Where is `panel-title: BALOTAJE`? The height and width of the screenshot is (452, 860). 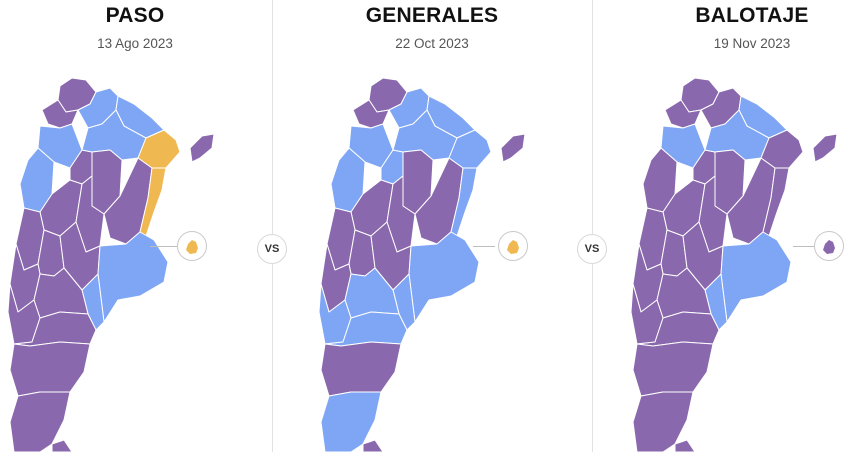
panel-title: BALOTAJE is located at coordinates (752, 15).